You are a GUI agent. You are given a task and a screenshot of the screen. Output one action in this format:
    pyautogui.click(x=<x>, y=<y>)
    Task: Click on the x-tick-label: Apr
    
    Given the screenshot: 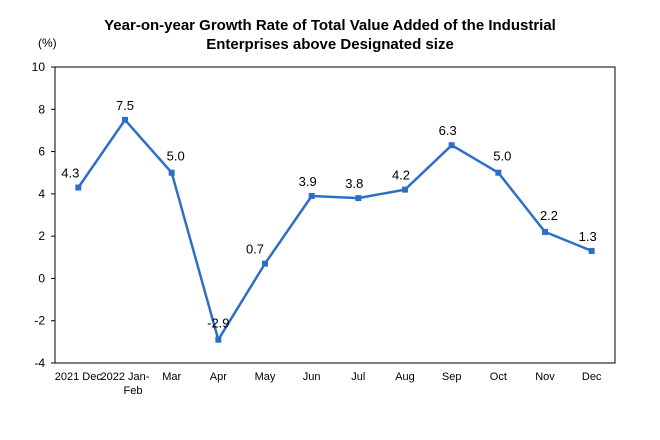 What is the action you would take?
    pyautogui.click(x=218, y=377)
    